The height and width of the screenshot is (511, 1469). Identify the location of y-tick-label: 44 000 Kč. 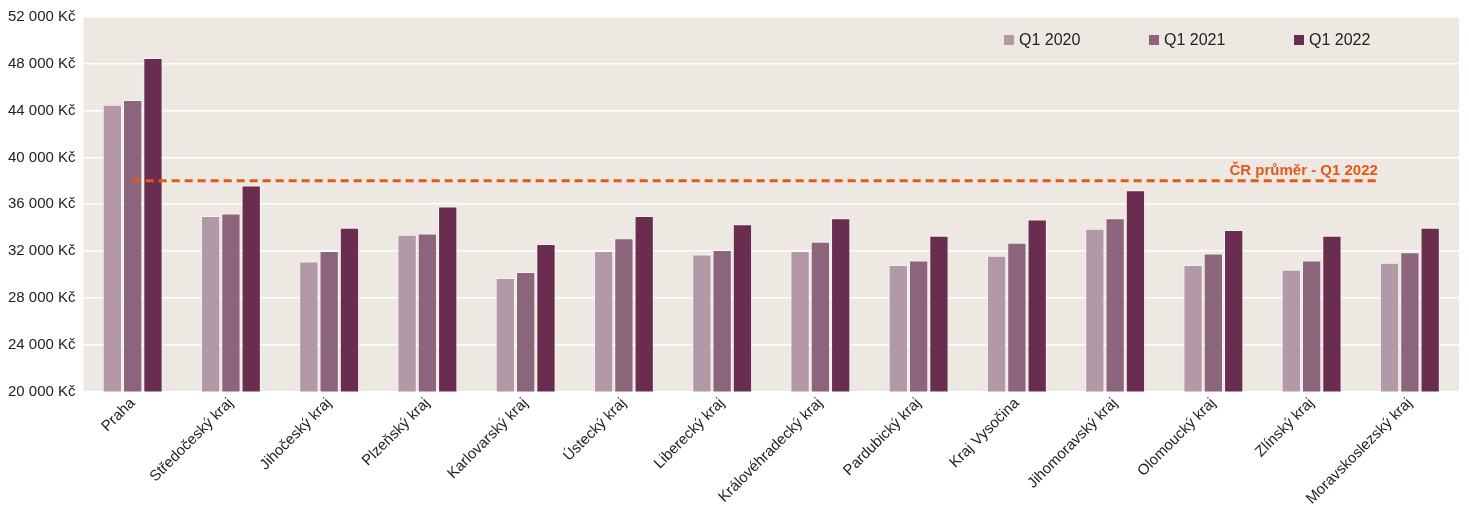
(42, 109).